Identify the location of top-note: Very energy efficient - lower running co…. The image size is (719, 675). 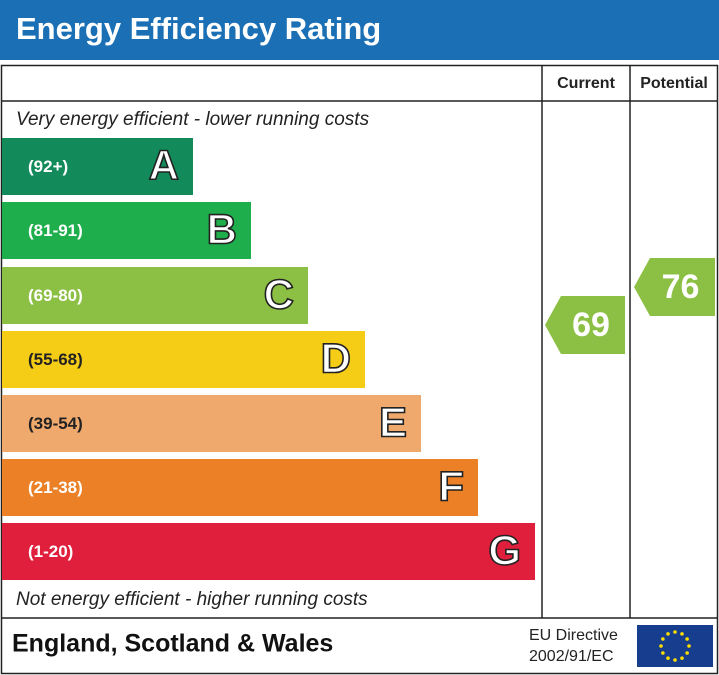
(193, 119).